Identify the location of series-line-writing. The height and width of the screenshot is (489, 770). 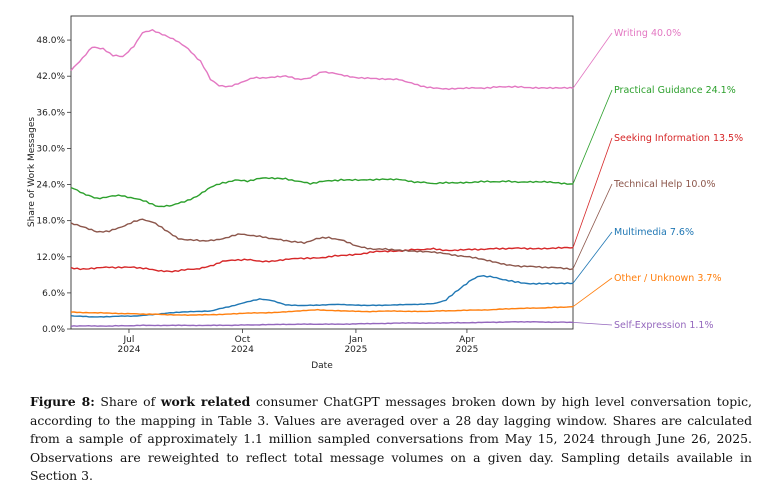
(322, 60).